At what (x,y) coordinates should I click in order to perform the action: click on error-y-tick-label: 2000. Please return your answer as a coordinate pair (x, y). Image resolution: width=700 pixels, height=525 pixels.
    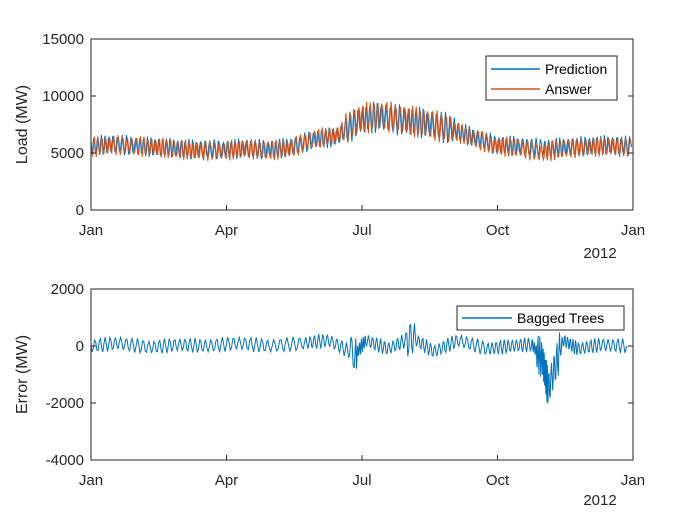
    Looking at the image, I should click on (67, 289).